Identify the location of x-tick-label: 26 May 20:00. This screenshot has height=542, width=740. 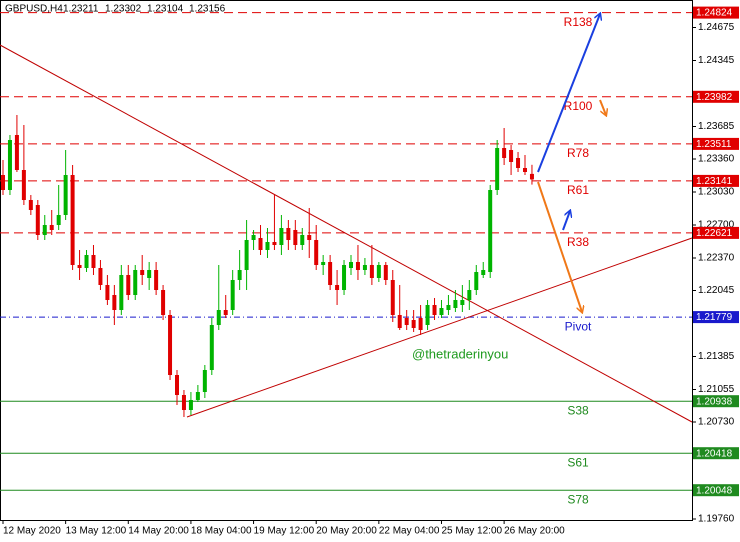
(534, 531).